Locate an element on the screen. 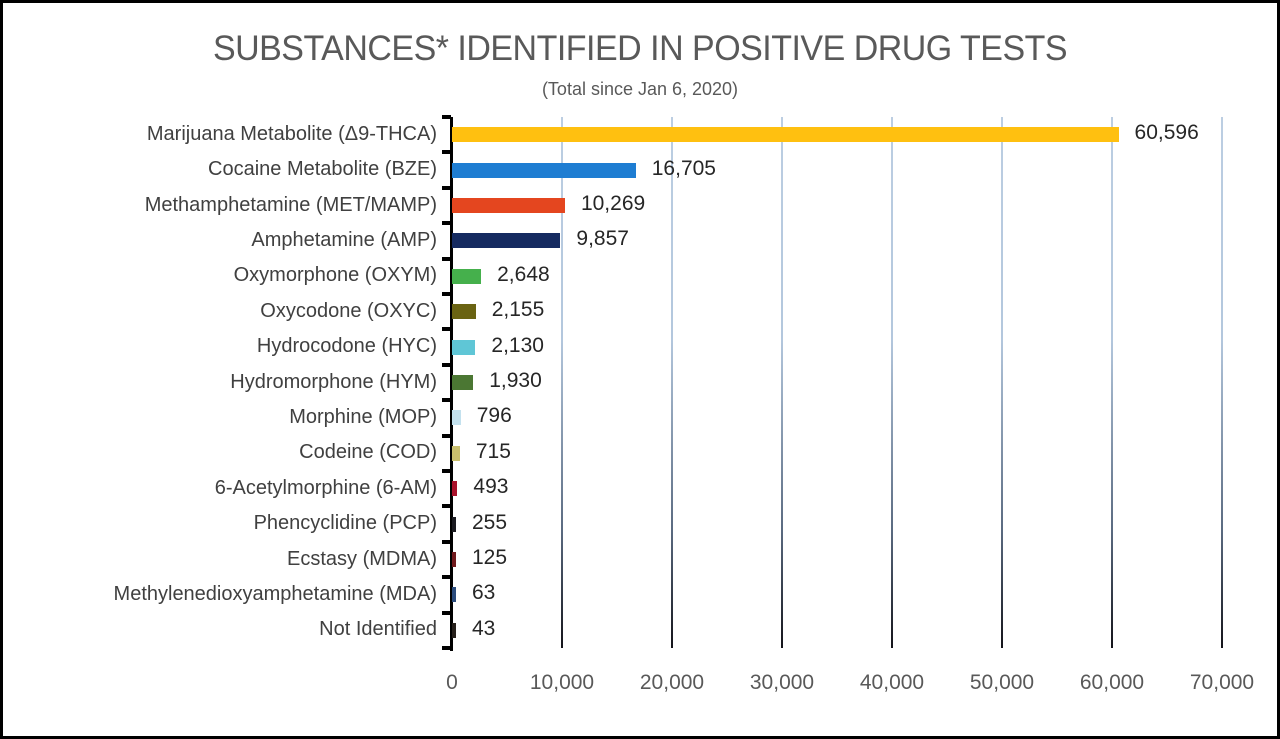 This screenshot has height=739, width=1280. value-label: 493 is located at coordinates (491, 487).